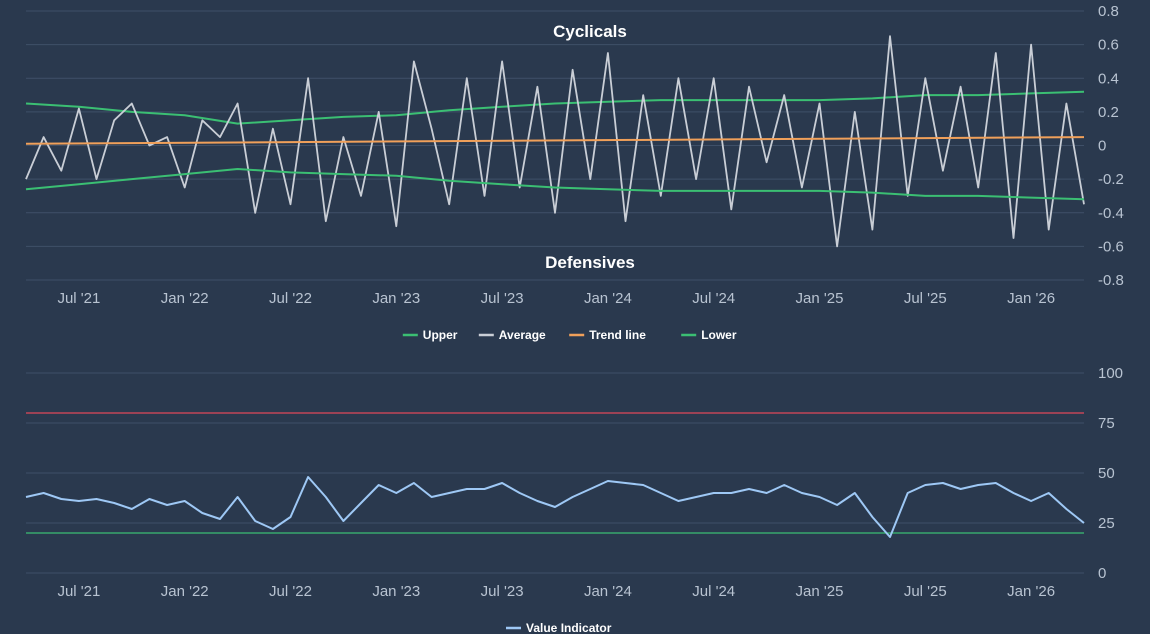 This screenshot has height=634, width=1150. What do you see at coordinates (1108, 45) in the screenshot?
I see `top-y-tick-label: 0.6` at bounding box center [1108, 45].